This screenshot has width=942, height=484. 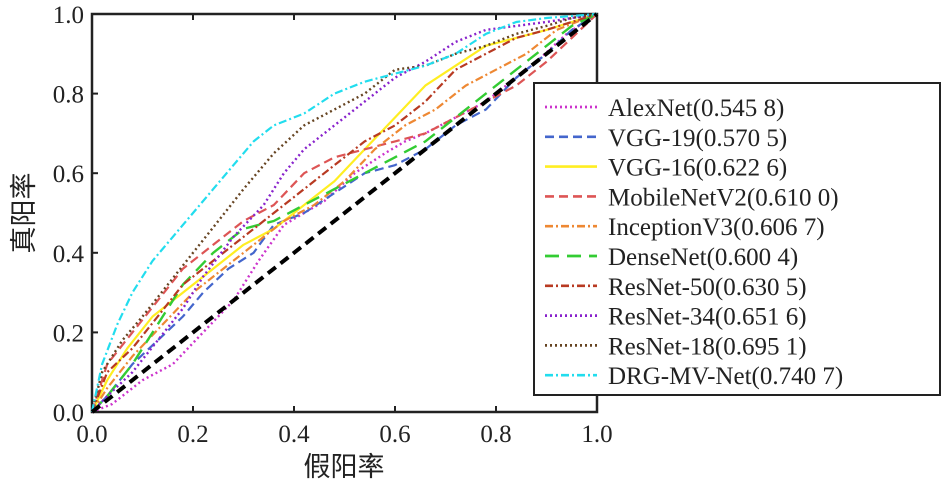 I want to click on x-tick-label: 0.0, so click(x=91, y=434).